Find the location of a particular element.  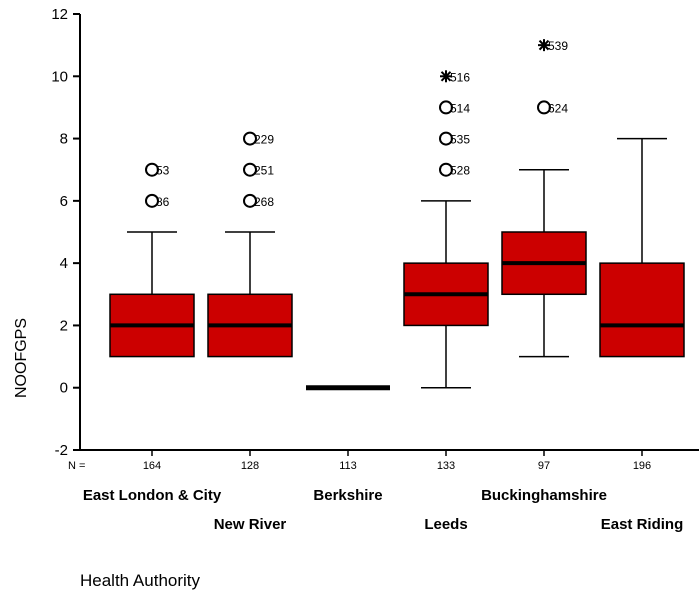

y-tick-label: 10 is located at coordinates (59, 76).